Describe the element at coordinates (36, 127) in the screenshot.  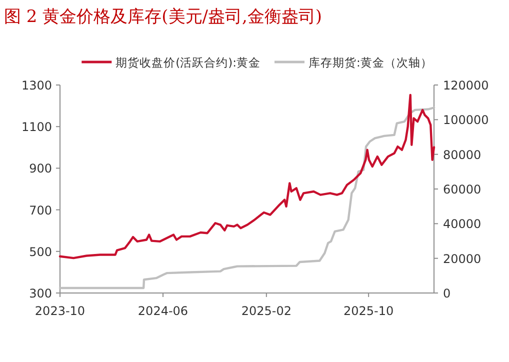
I see `y-tick-label: 1100` at that location.